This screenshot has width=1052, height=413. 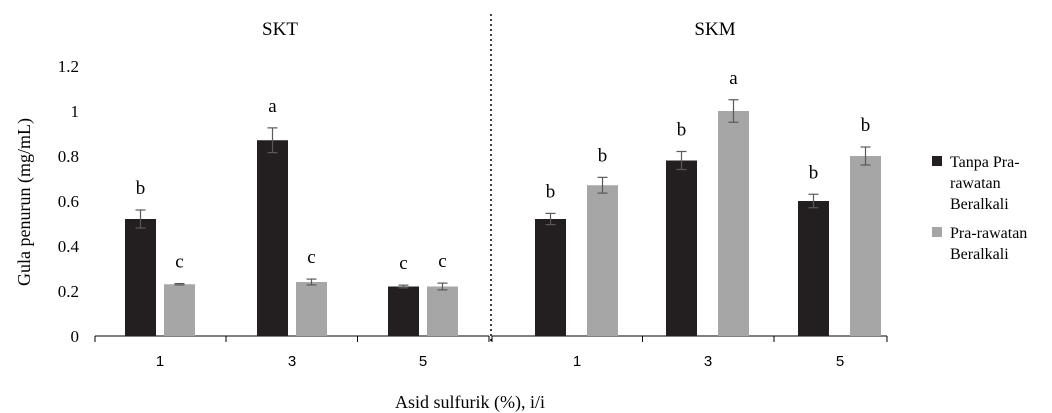 I want to click on y-tick-label: 0.6, so click(x=68, y=201).